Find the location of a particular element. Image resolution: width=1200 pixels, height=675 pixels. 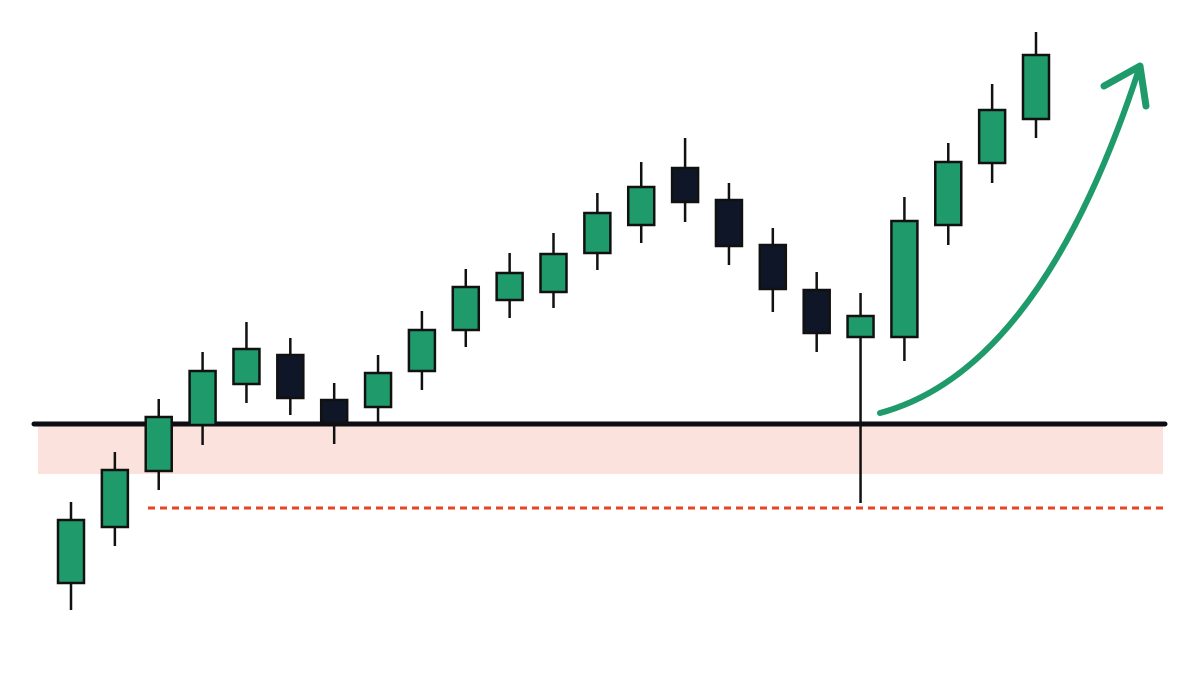

levels is located at coordinates (600, 467).